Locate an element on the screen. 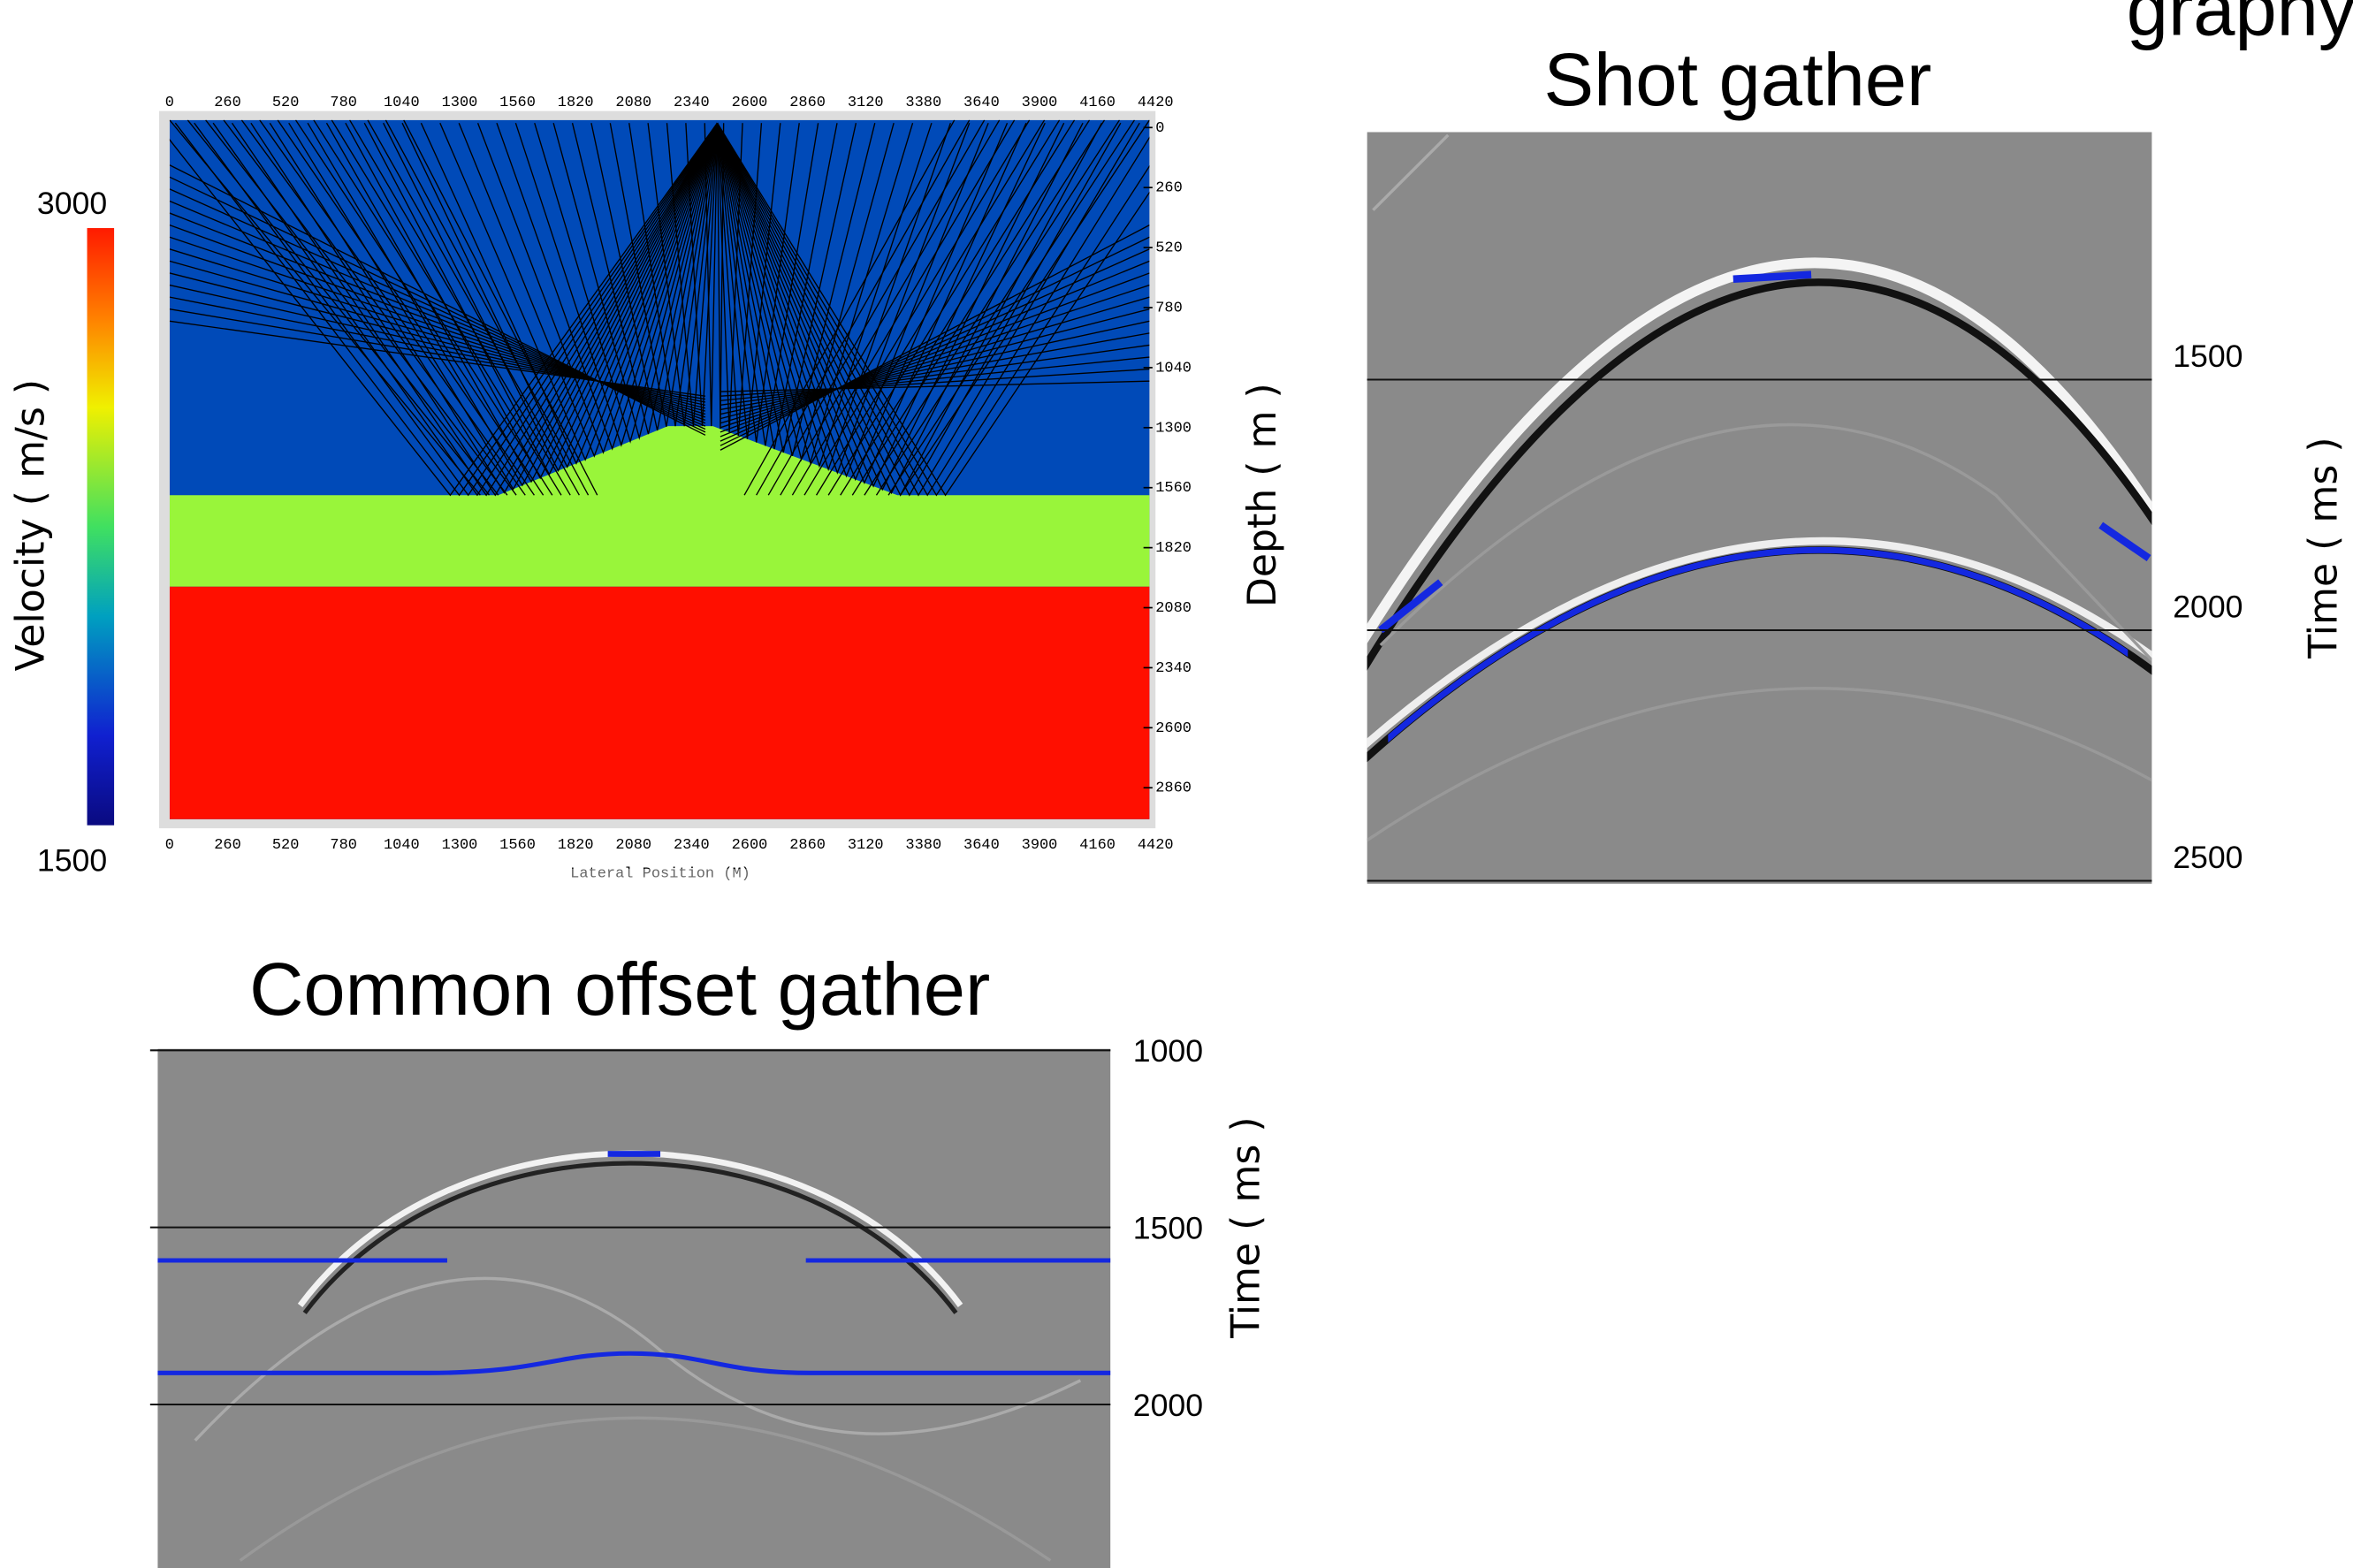  depth-tick-label: 2860 is located at coordinates (1174, 789).